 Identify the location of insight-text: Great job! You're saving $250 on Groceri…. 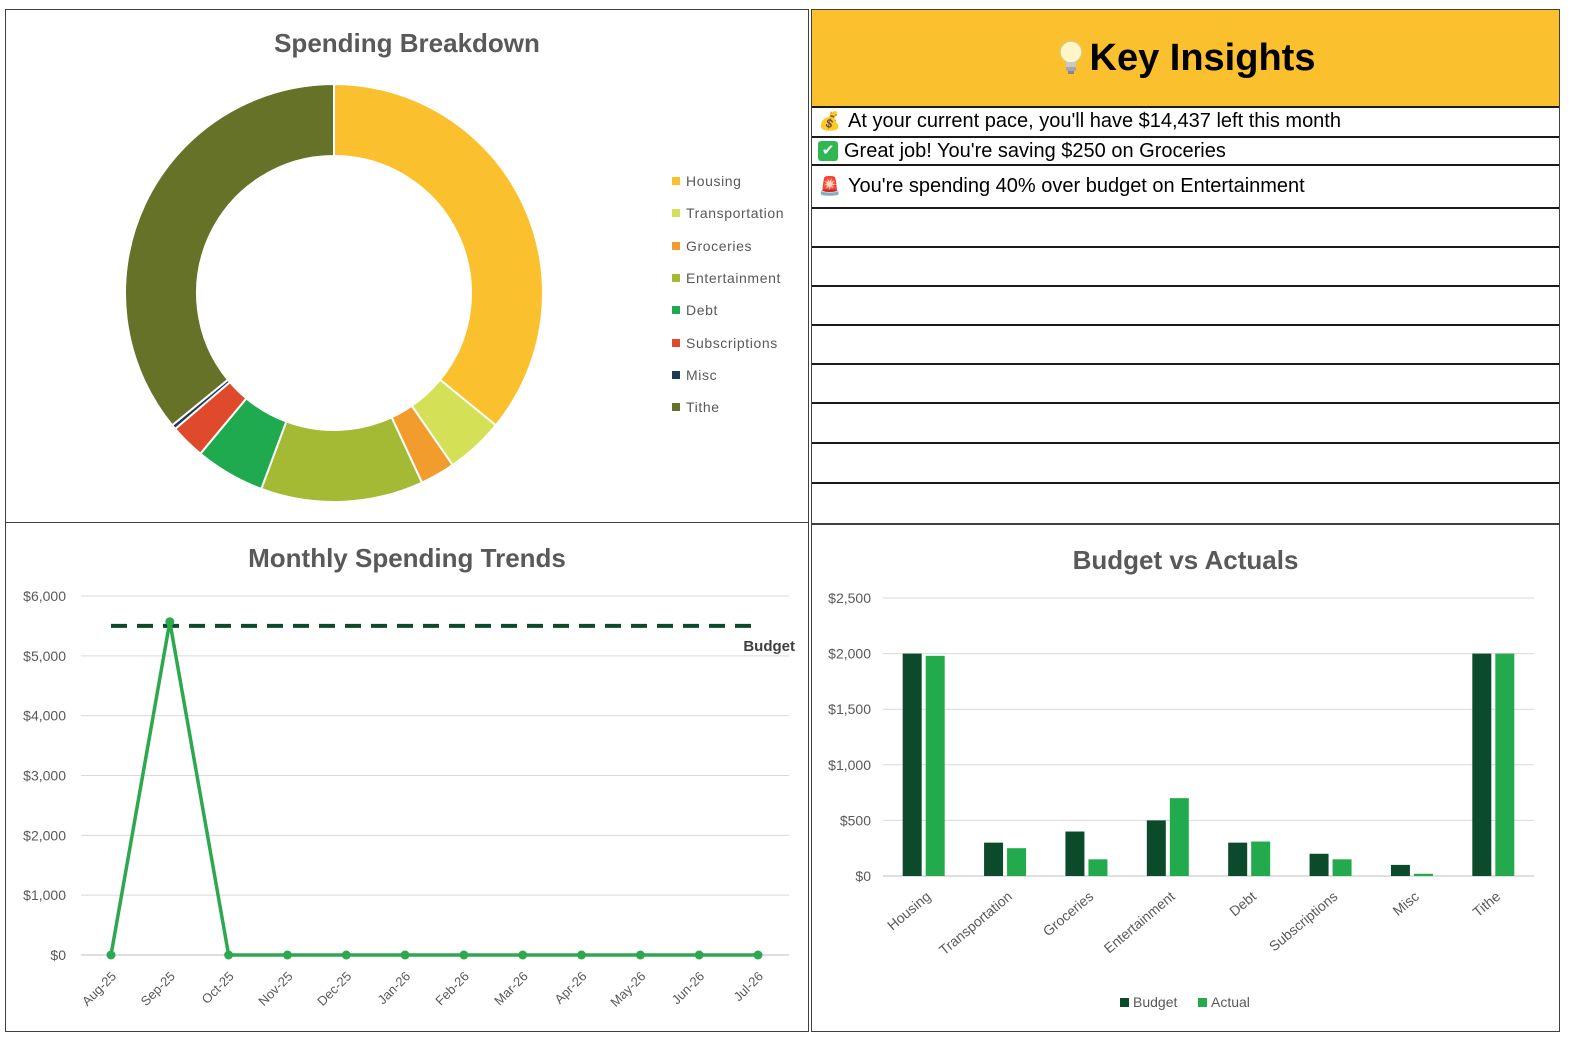
(1035, 150).